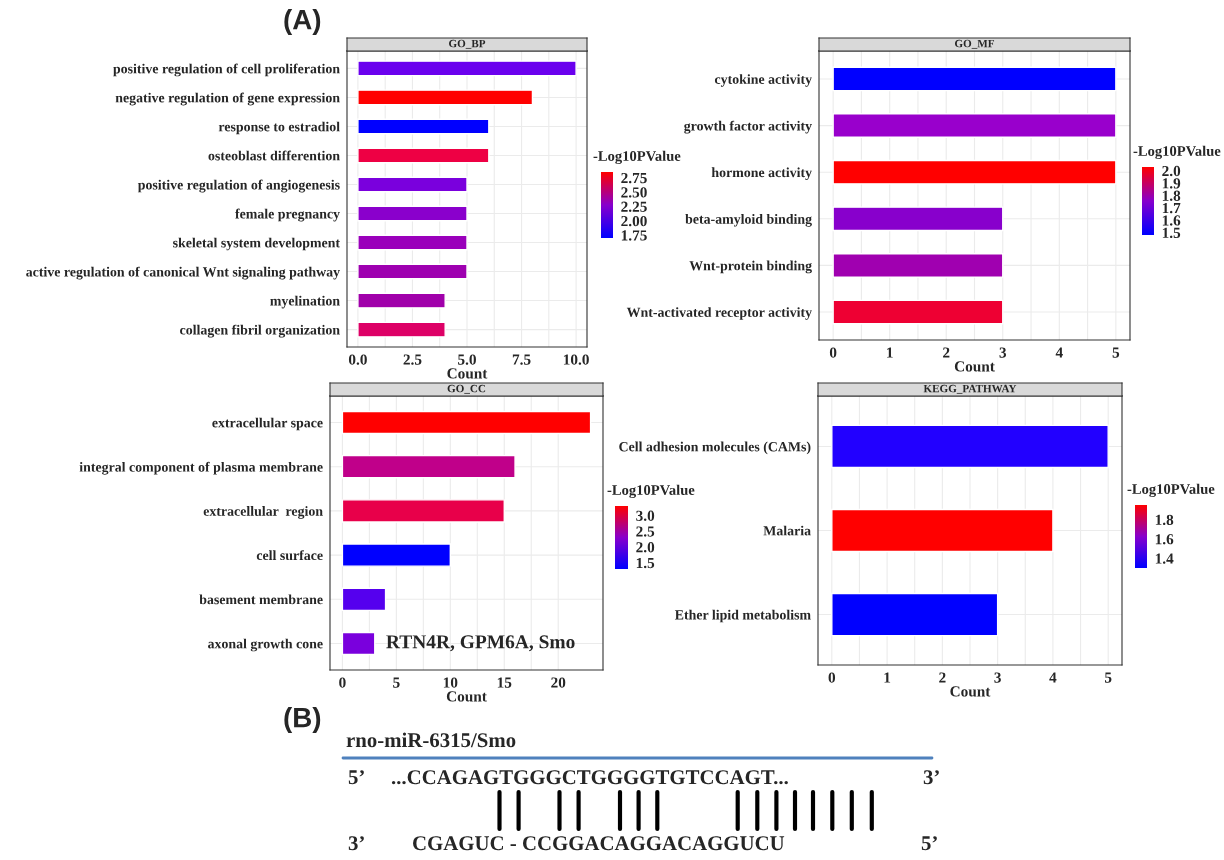 Image resolution: width=1224 pixels, height=860 pixels. What do you see at coordinates (256, 244) in the screenshot?
I see `y-tick-label: skeletal system development` at bounding box center [256, 244].